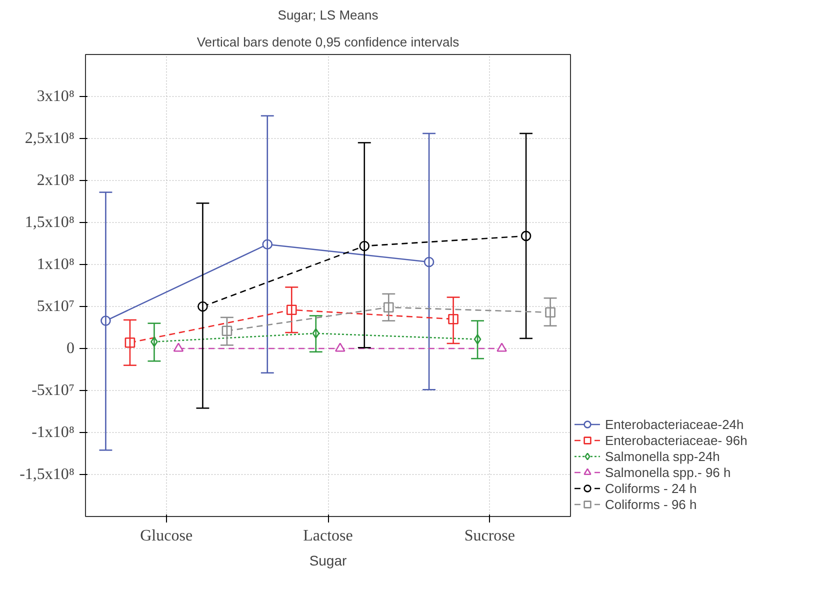  Describe the element at coordinates (662, 456) in the screenshot. I see `legend-label: Salmonella spp-24h` at that location.